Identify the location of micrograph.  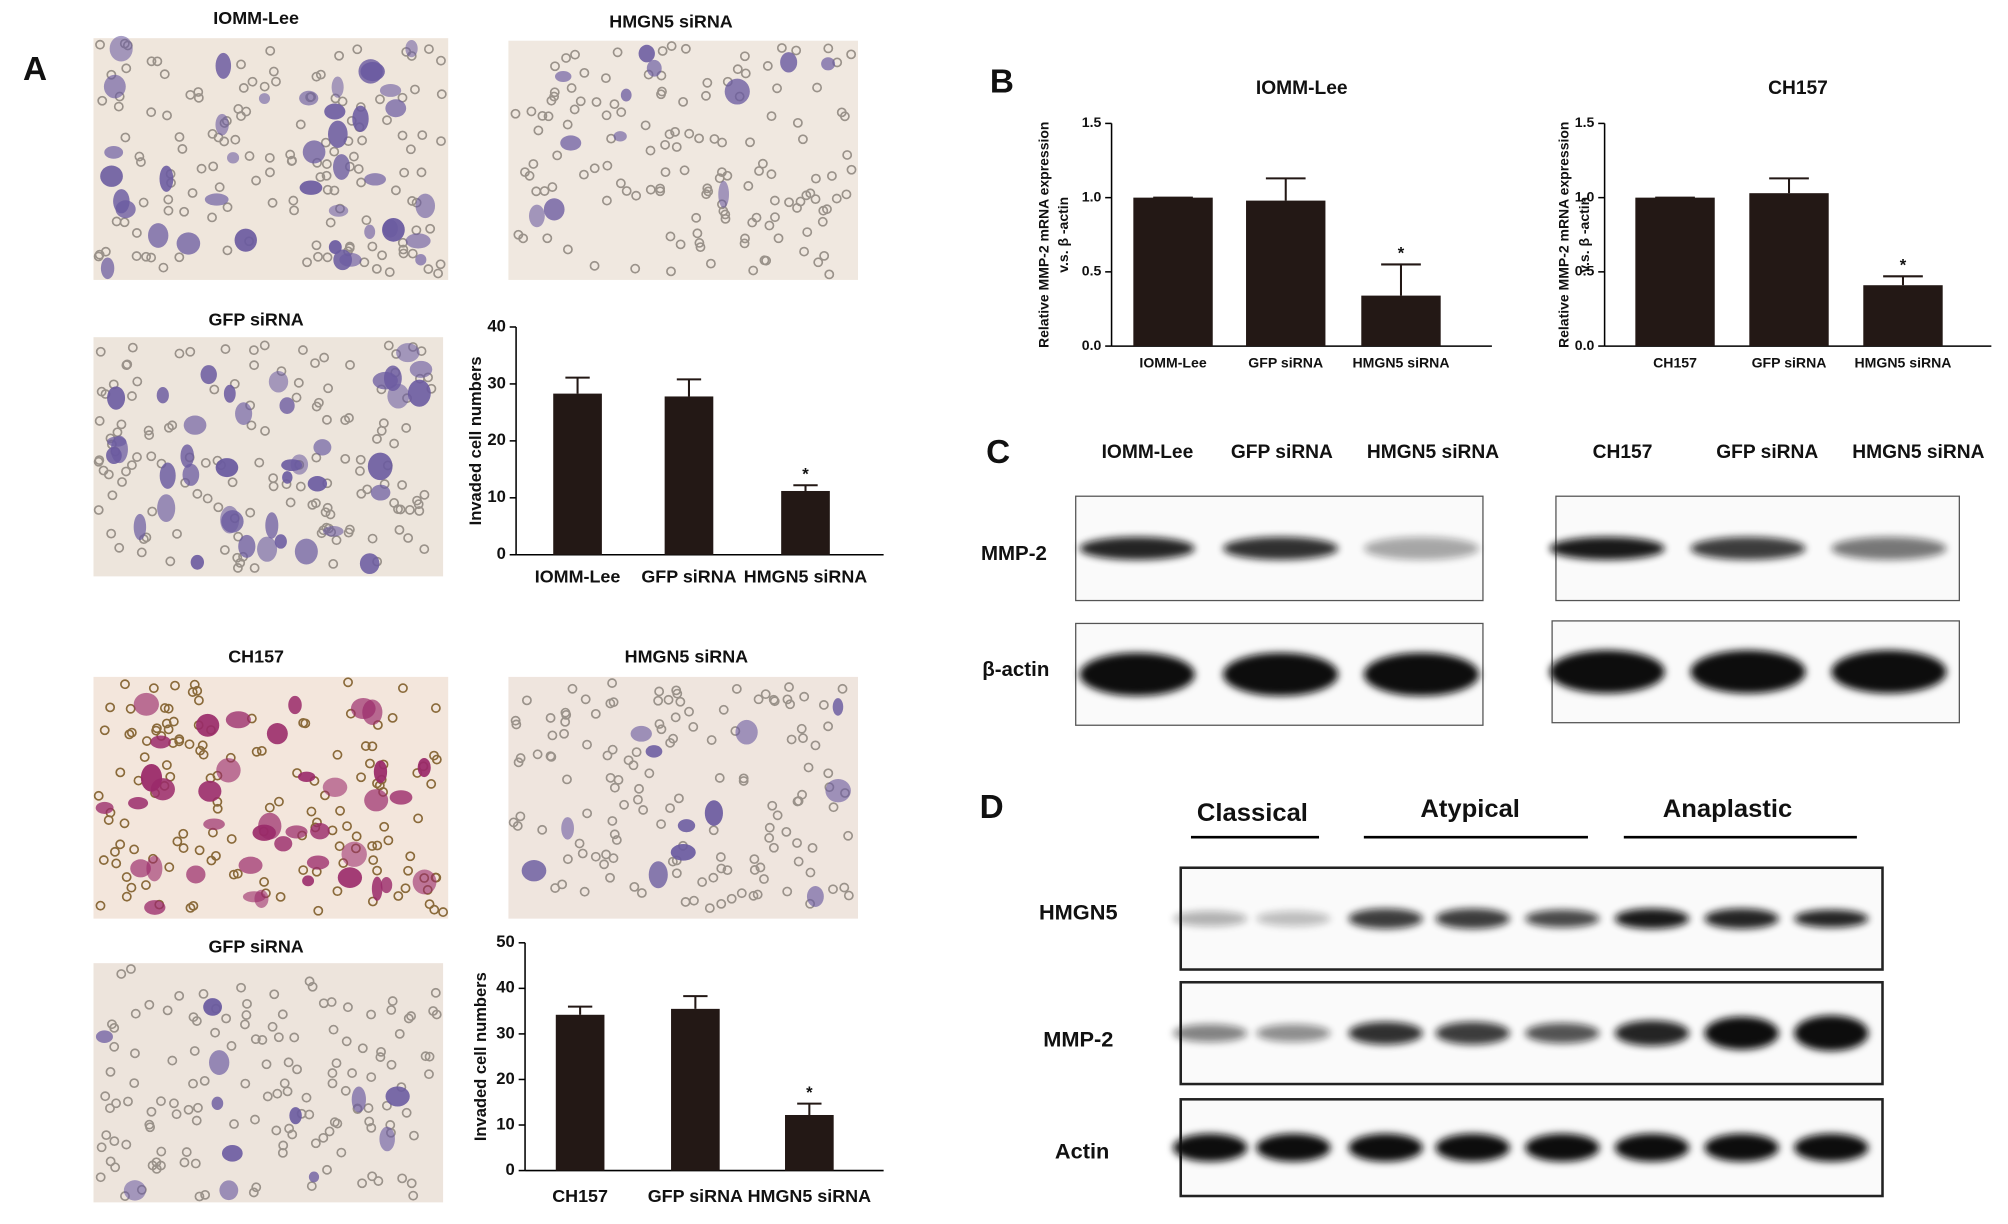
(271, 797).